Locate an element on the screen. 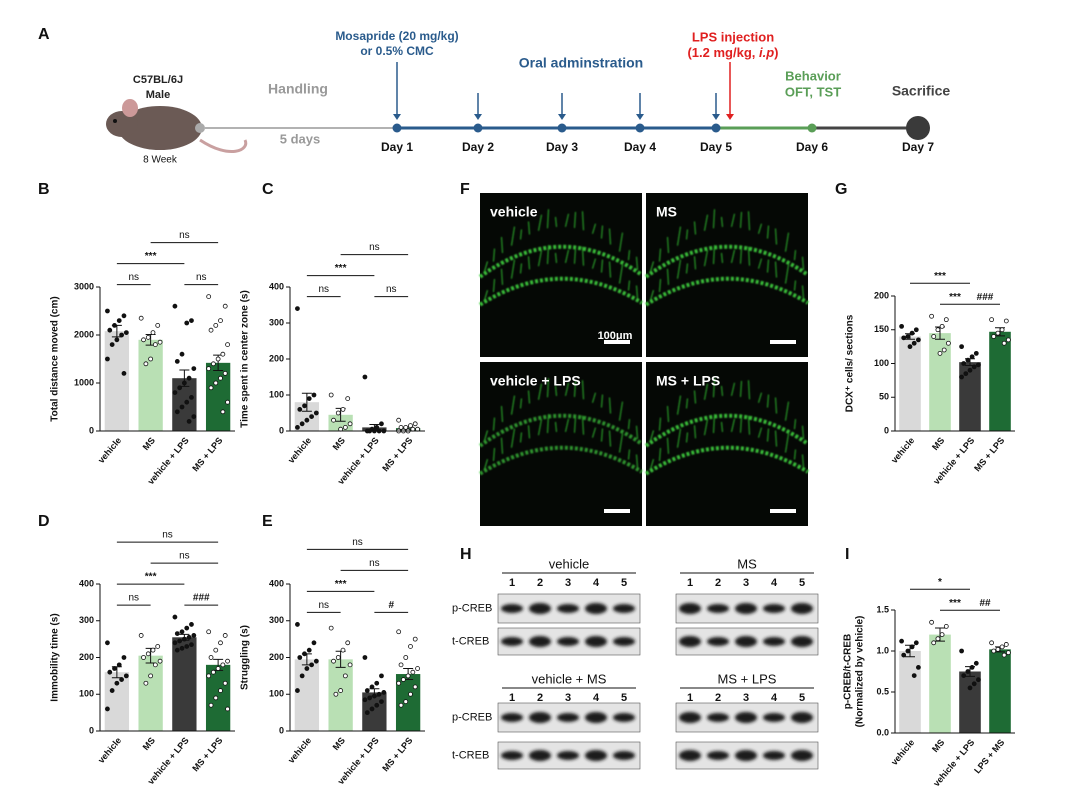  day-label: Day 6 is located at coordinates (812, 147).